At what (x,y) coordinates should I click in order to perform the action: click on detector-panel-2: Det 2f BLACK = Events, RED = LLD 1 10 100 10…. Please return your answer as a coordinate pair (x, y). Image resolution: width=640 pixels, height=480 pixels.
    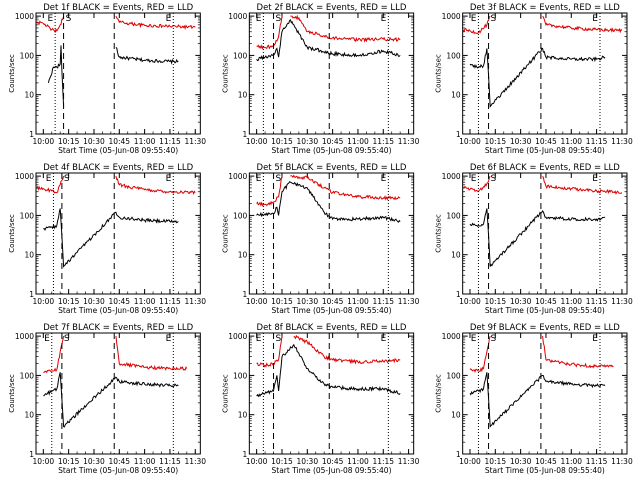
    Looking at the image, I should click on (320, 79).